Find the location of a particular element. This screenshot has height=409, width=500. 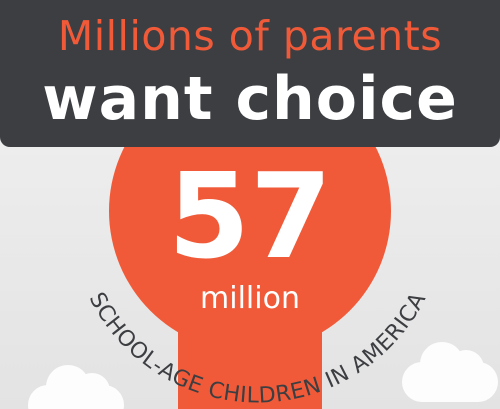

headline-line-2: want choice is located at coordinates (250, 99).